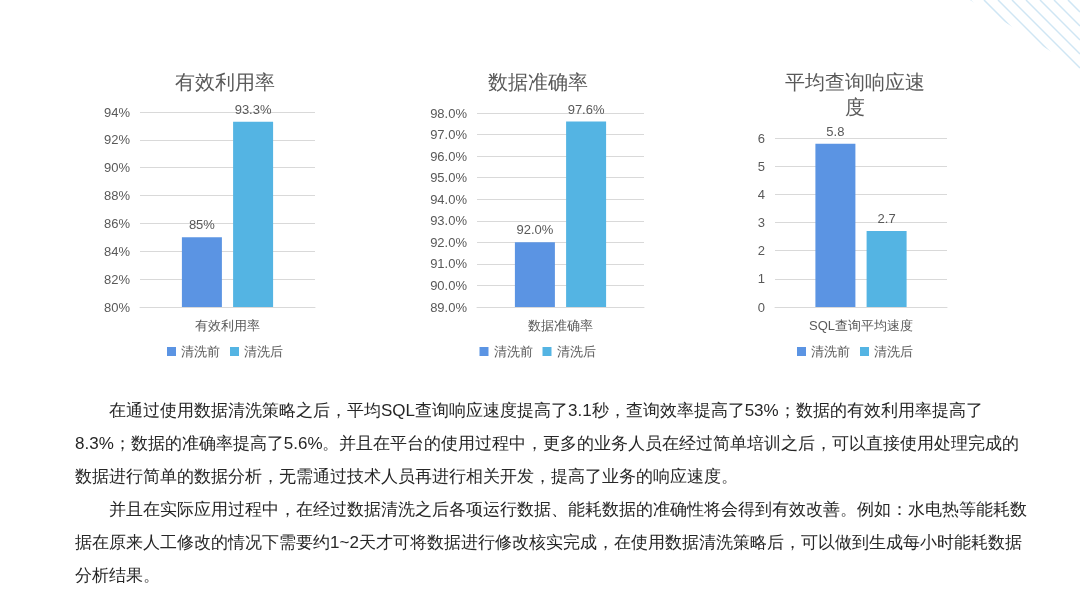  I want to click on y-tick-label: 90%, so click(117, 168).